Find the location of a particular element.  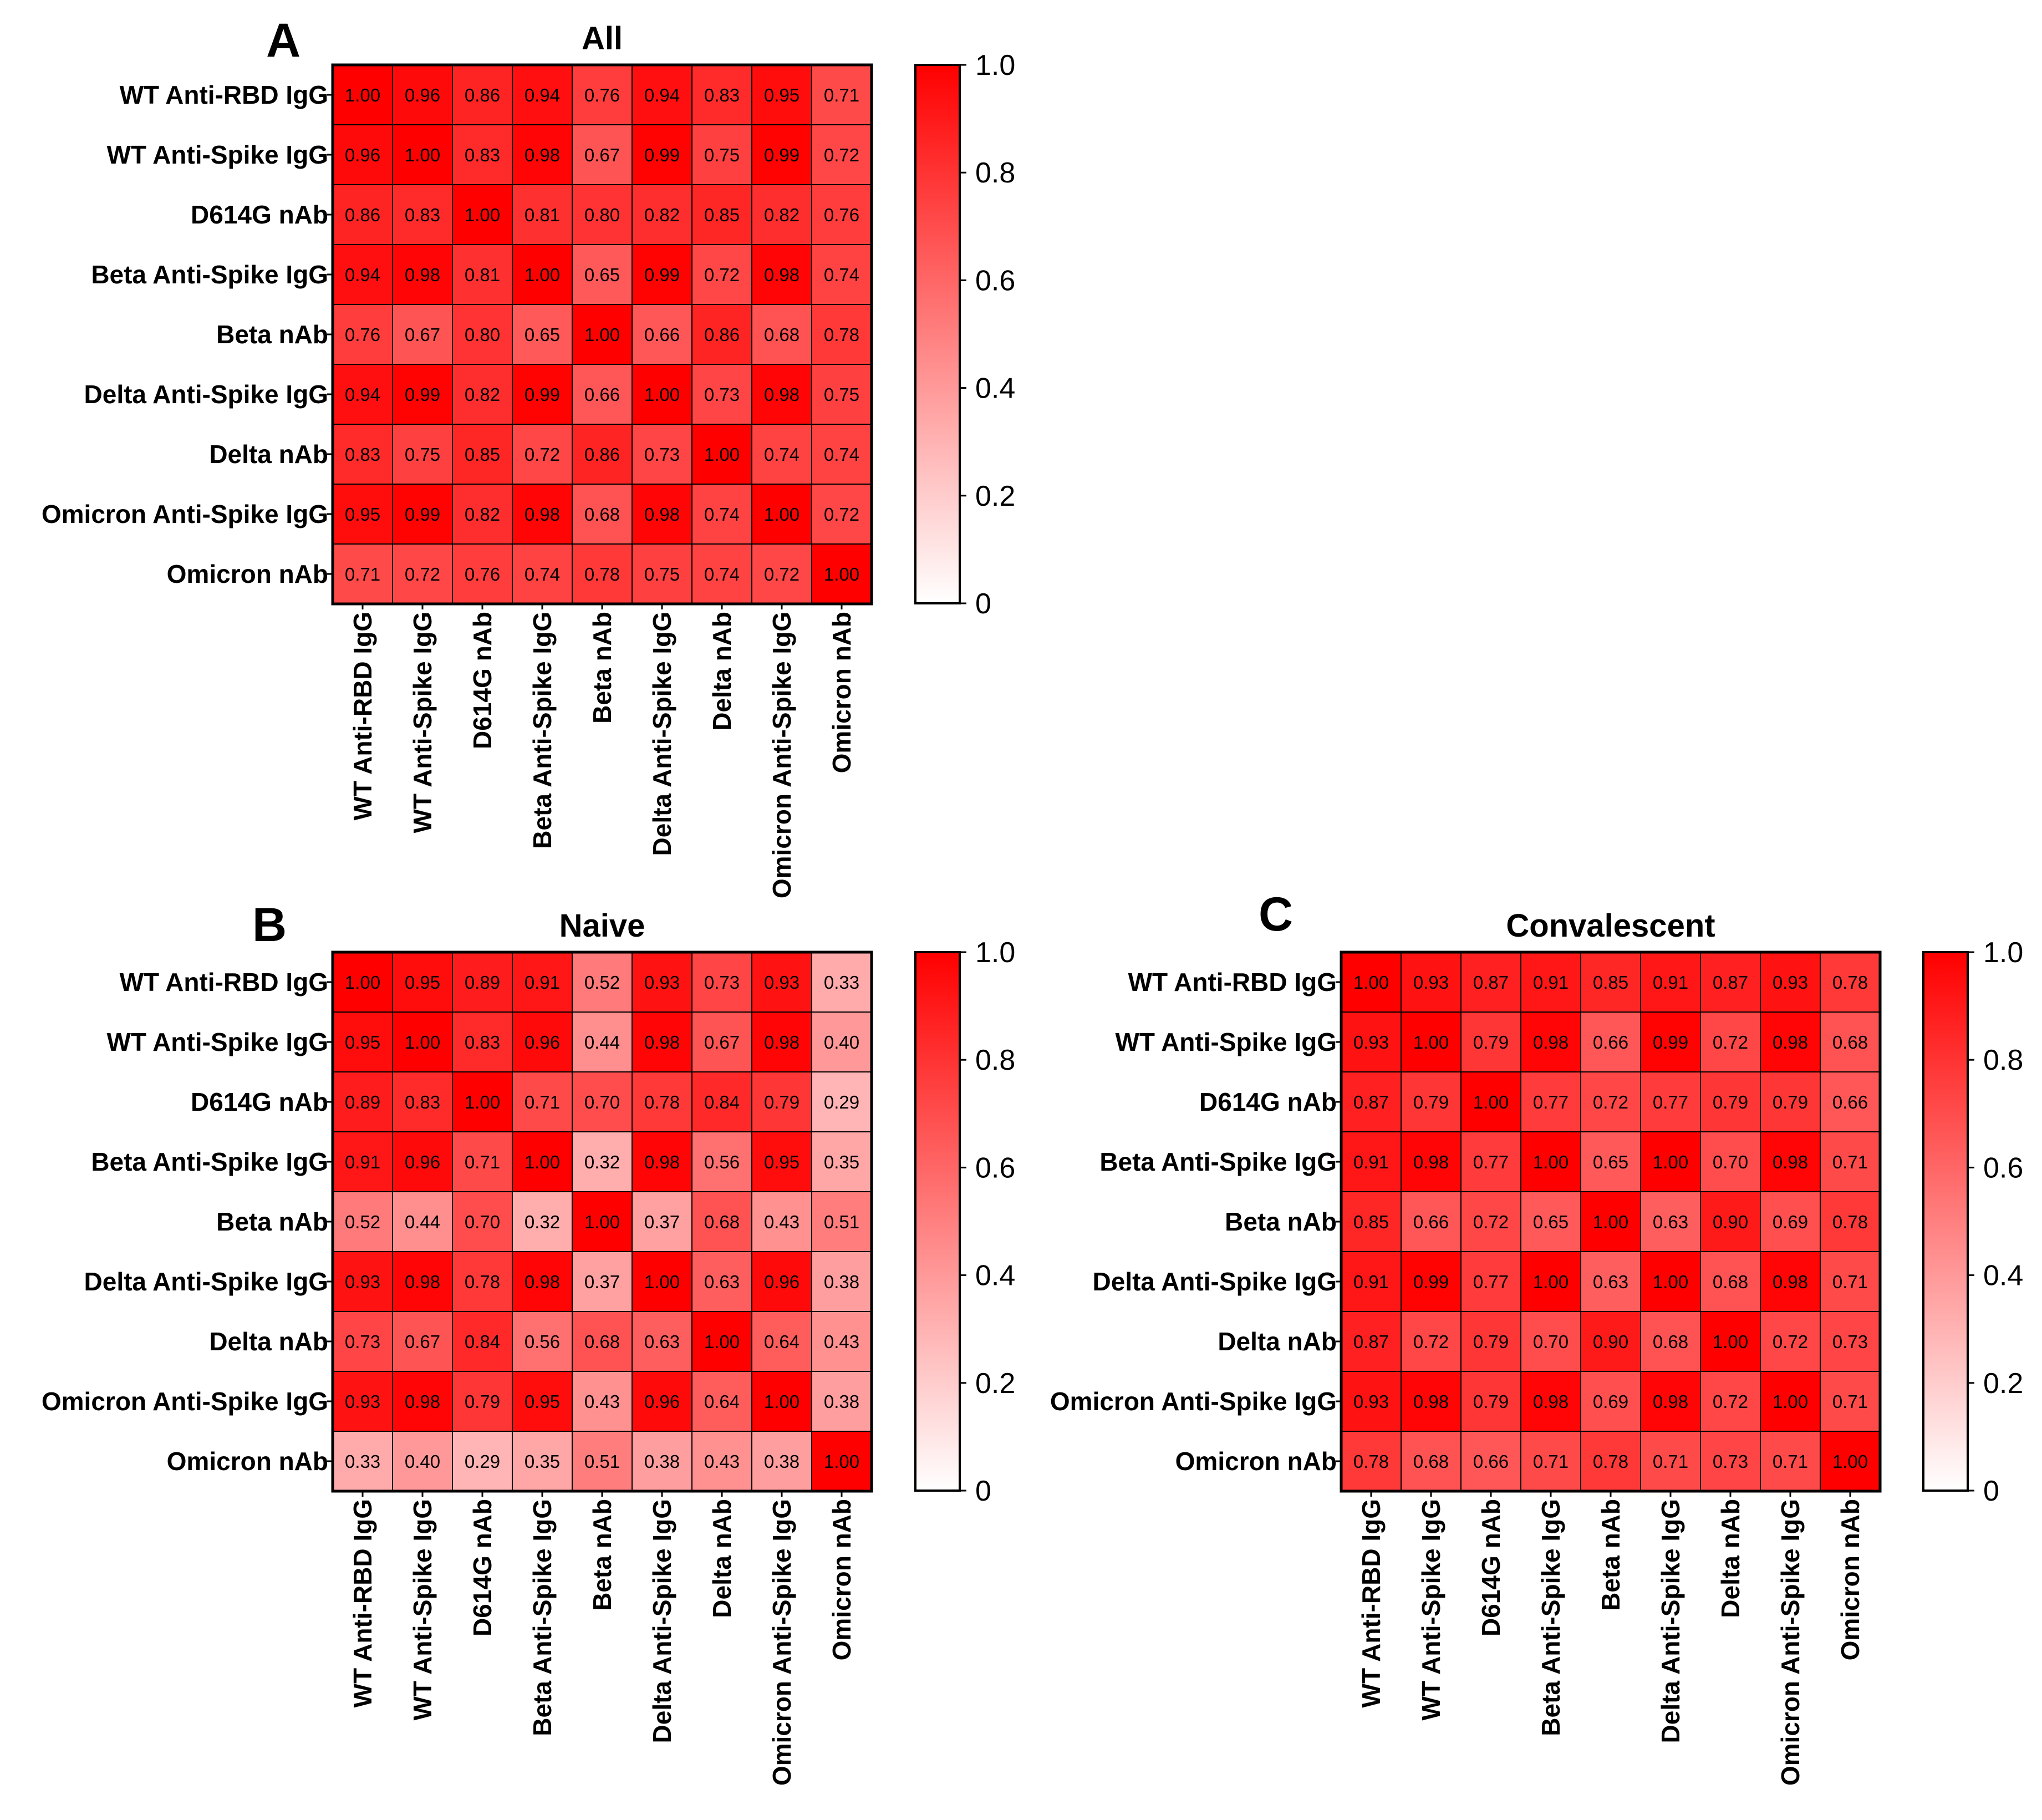

cell-value-label: 0.44 is located at coordinates (422, 1222).